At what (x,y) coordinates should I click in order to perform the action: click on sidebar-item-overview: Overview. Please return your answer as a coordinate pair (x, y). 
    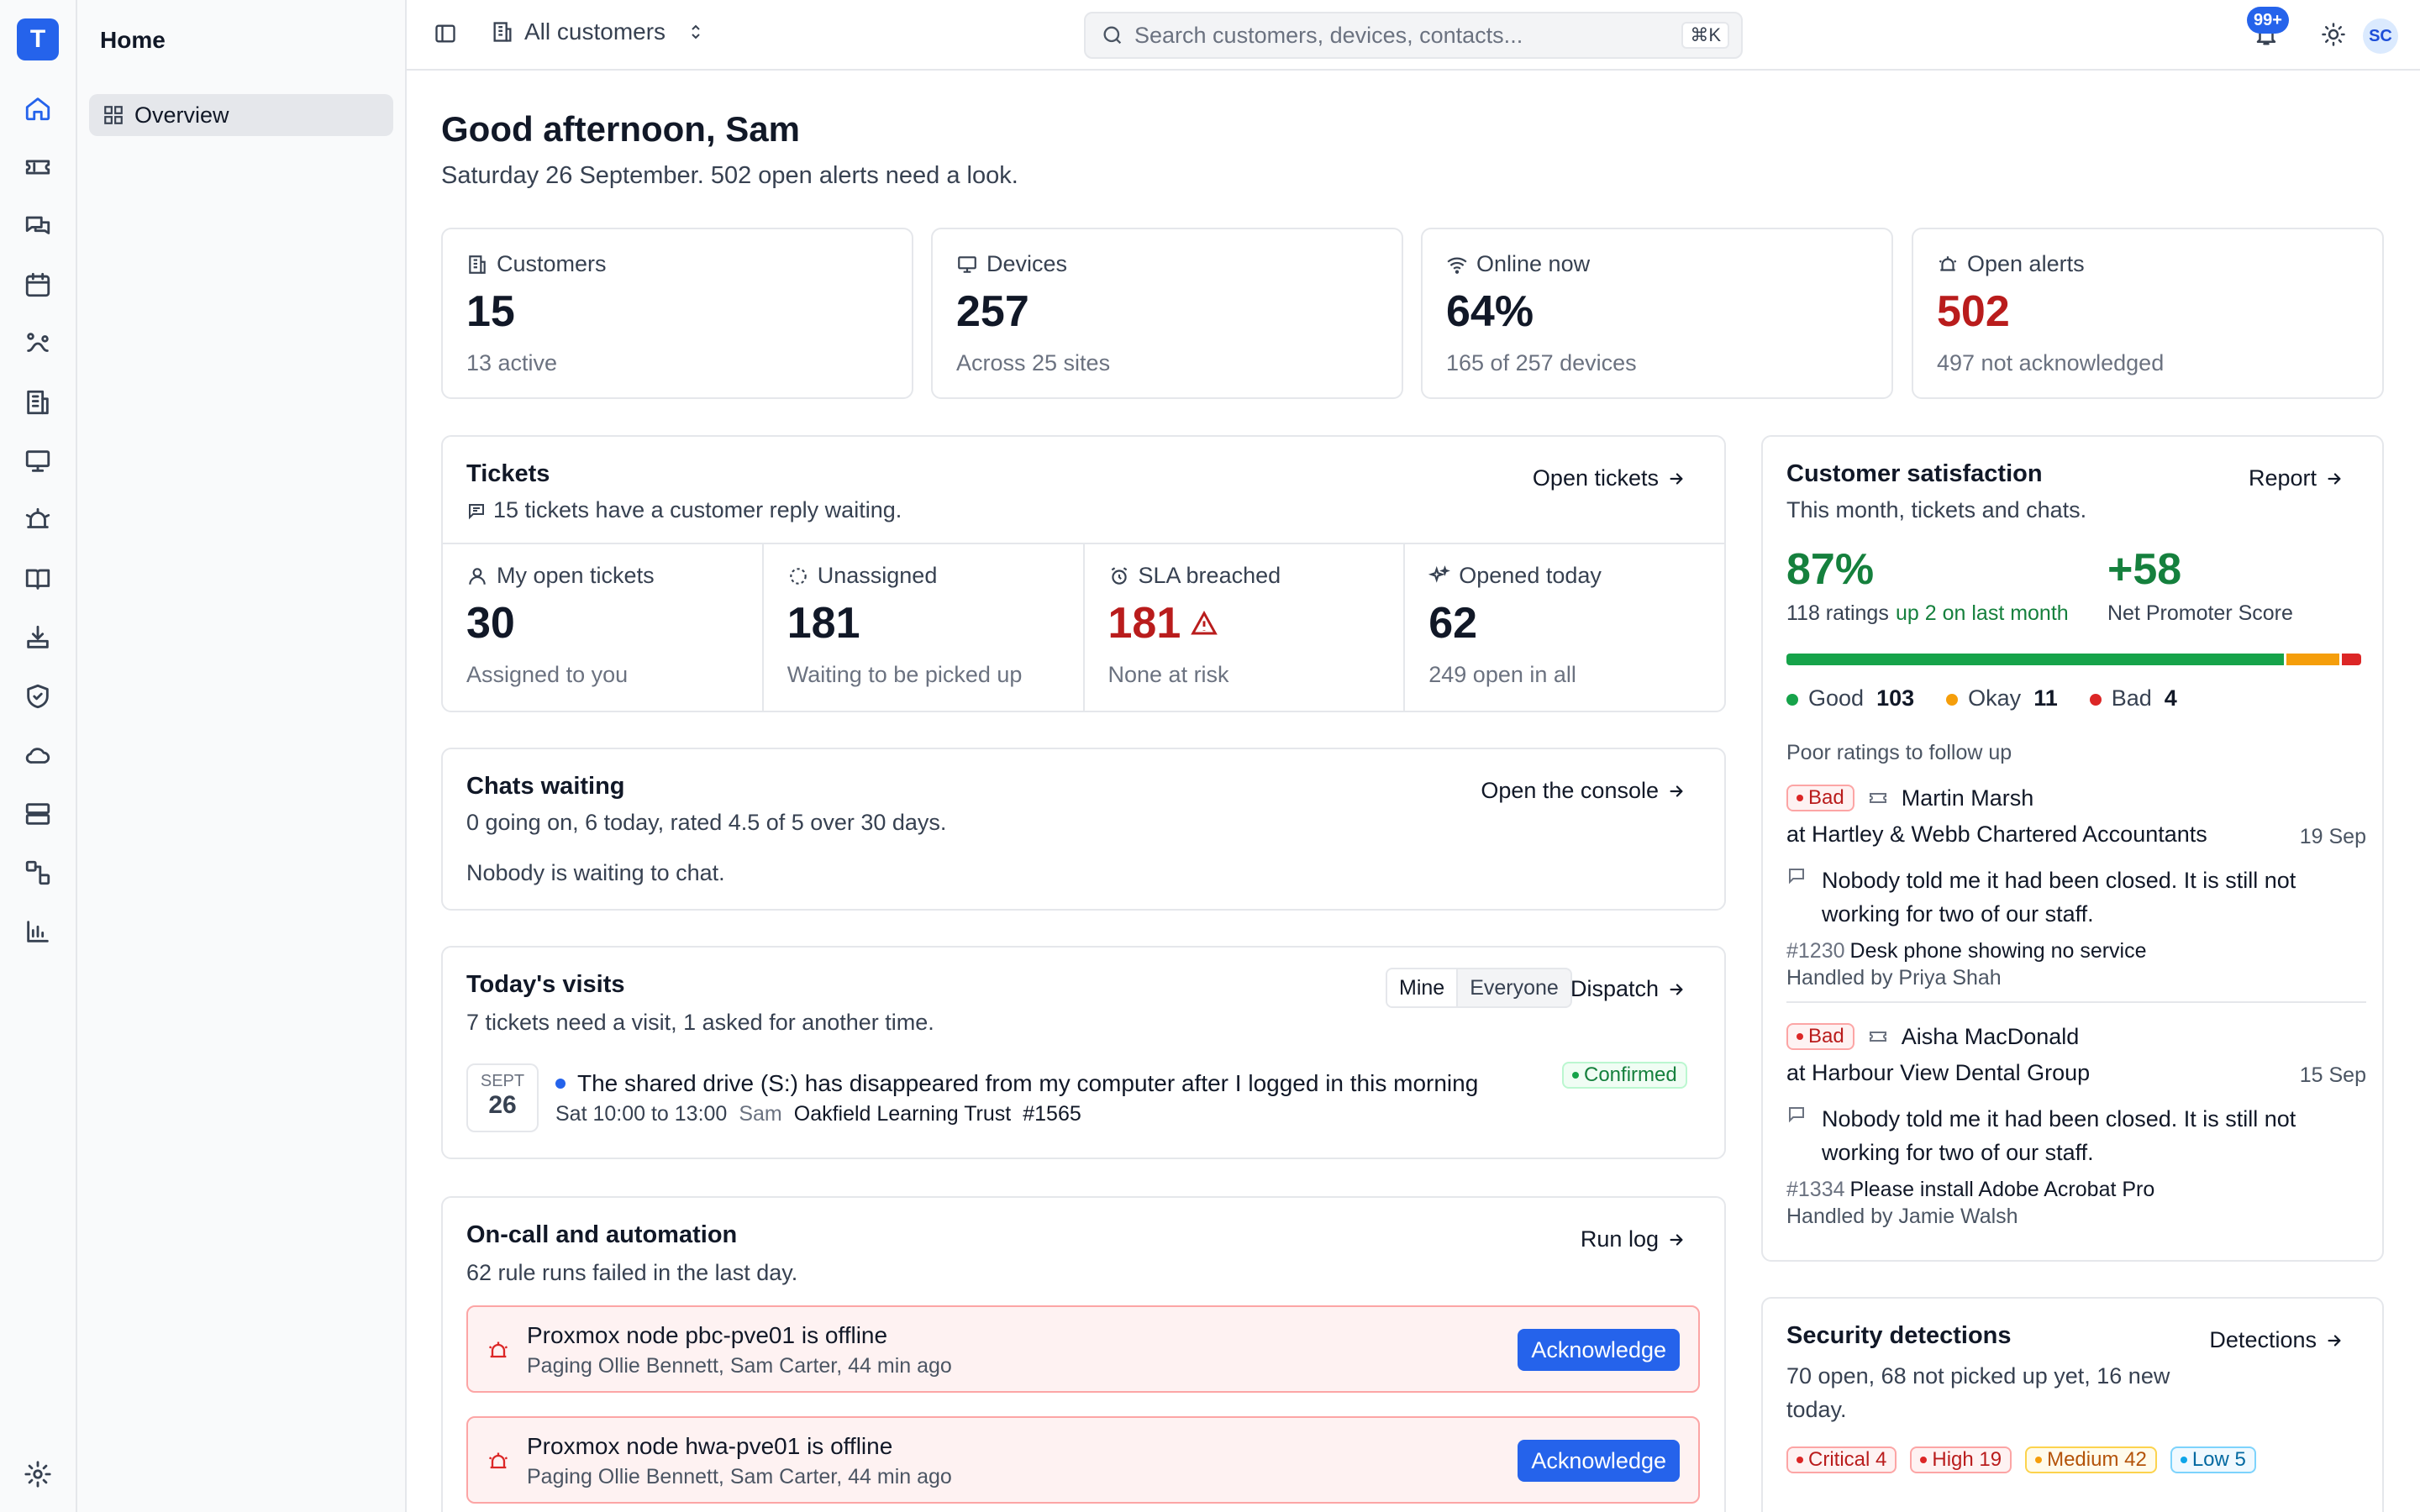
    Looking at the image, I should click on (241, 115).